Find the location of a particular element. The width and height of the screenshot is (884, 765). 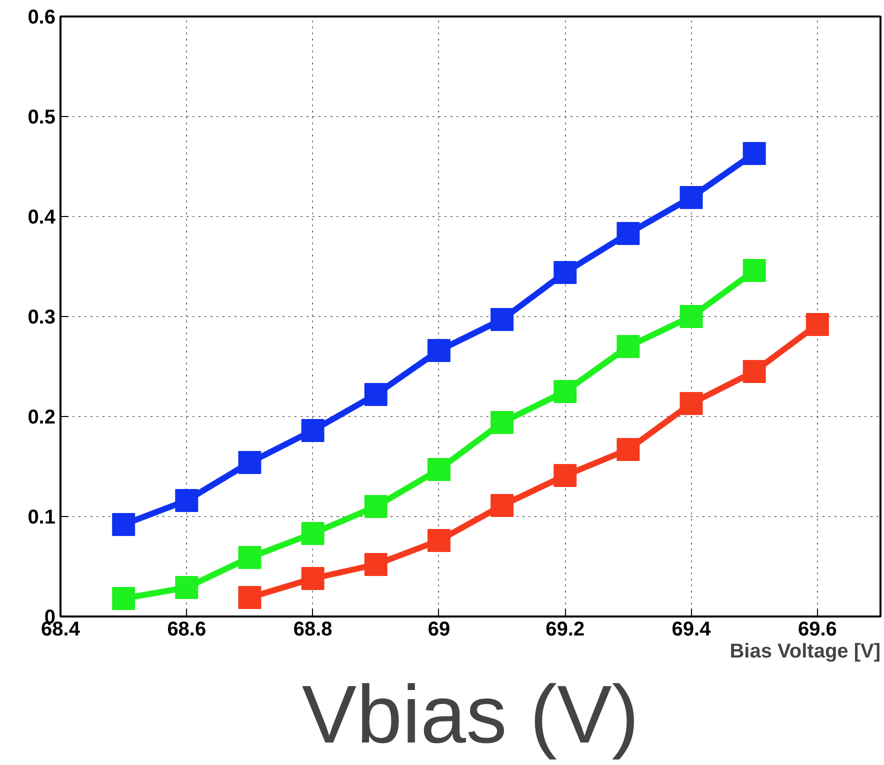

x-tick-label: 69 is located at coordinates (439, 629).